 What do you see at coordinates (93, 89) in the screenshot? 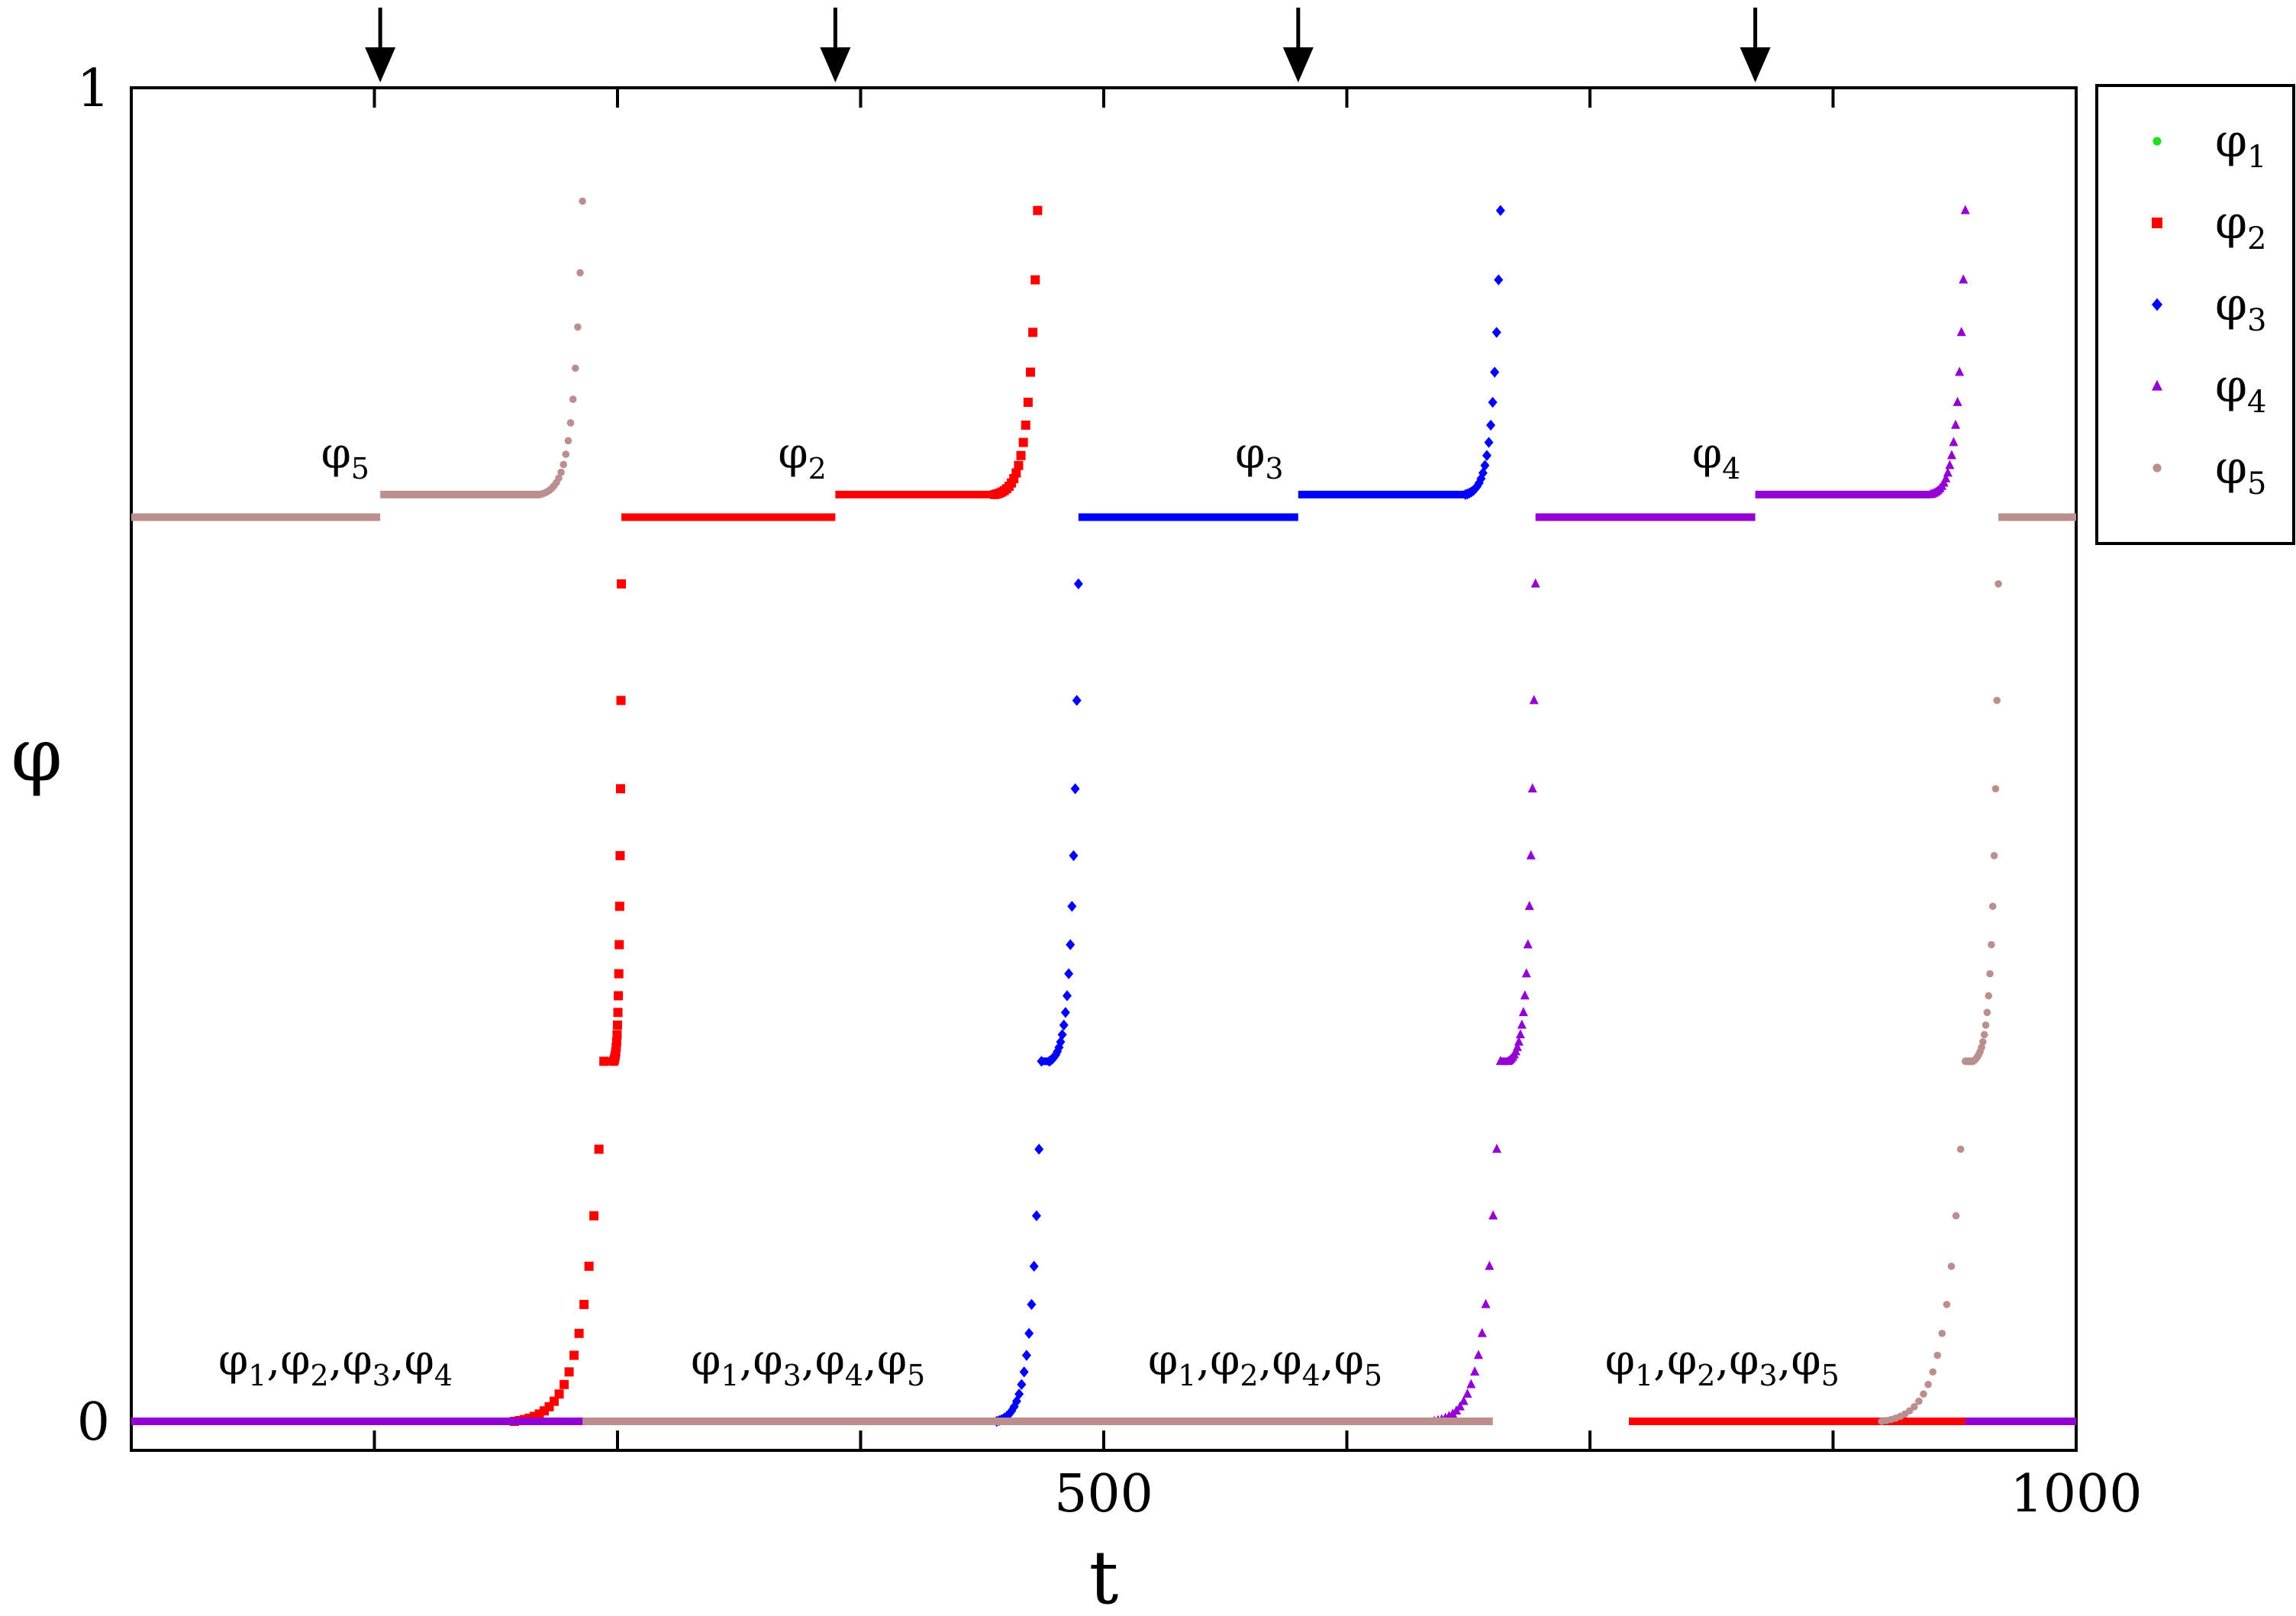
I see `y-tick-label: 1` at bounding box center [93, 89].